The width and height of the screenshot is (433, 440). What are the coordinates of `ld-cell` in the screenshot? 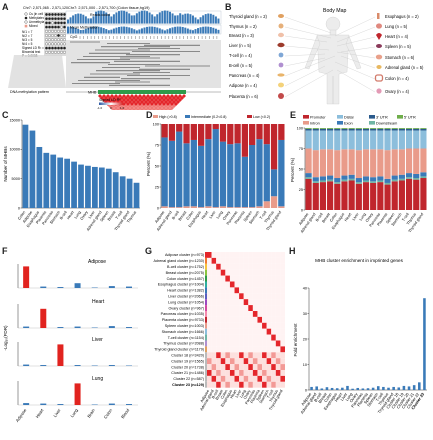 It's located at (146, 109).